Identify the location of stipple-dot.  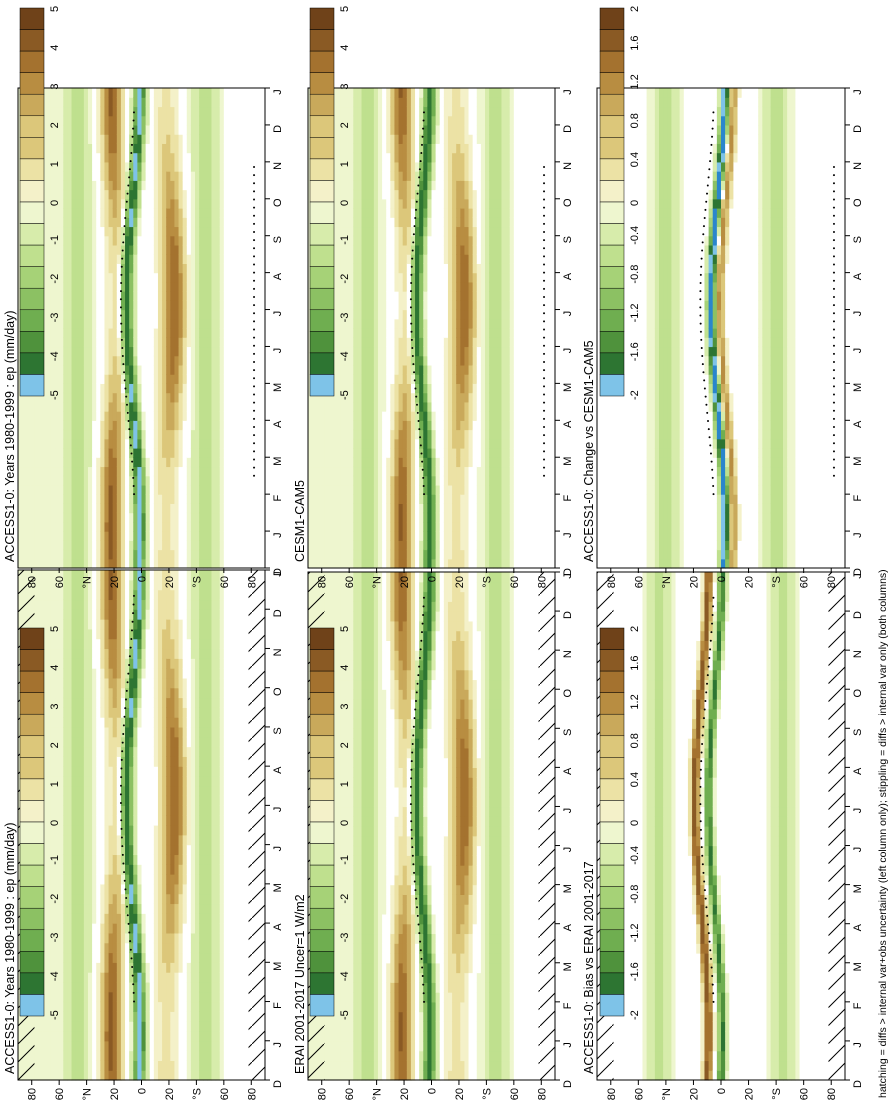
(130, 647).